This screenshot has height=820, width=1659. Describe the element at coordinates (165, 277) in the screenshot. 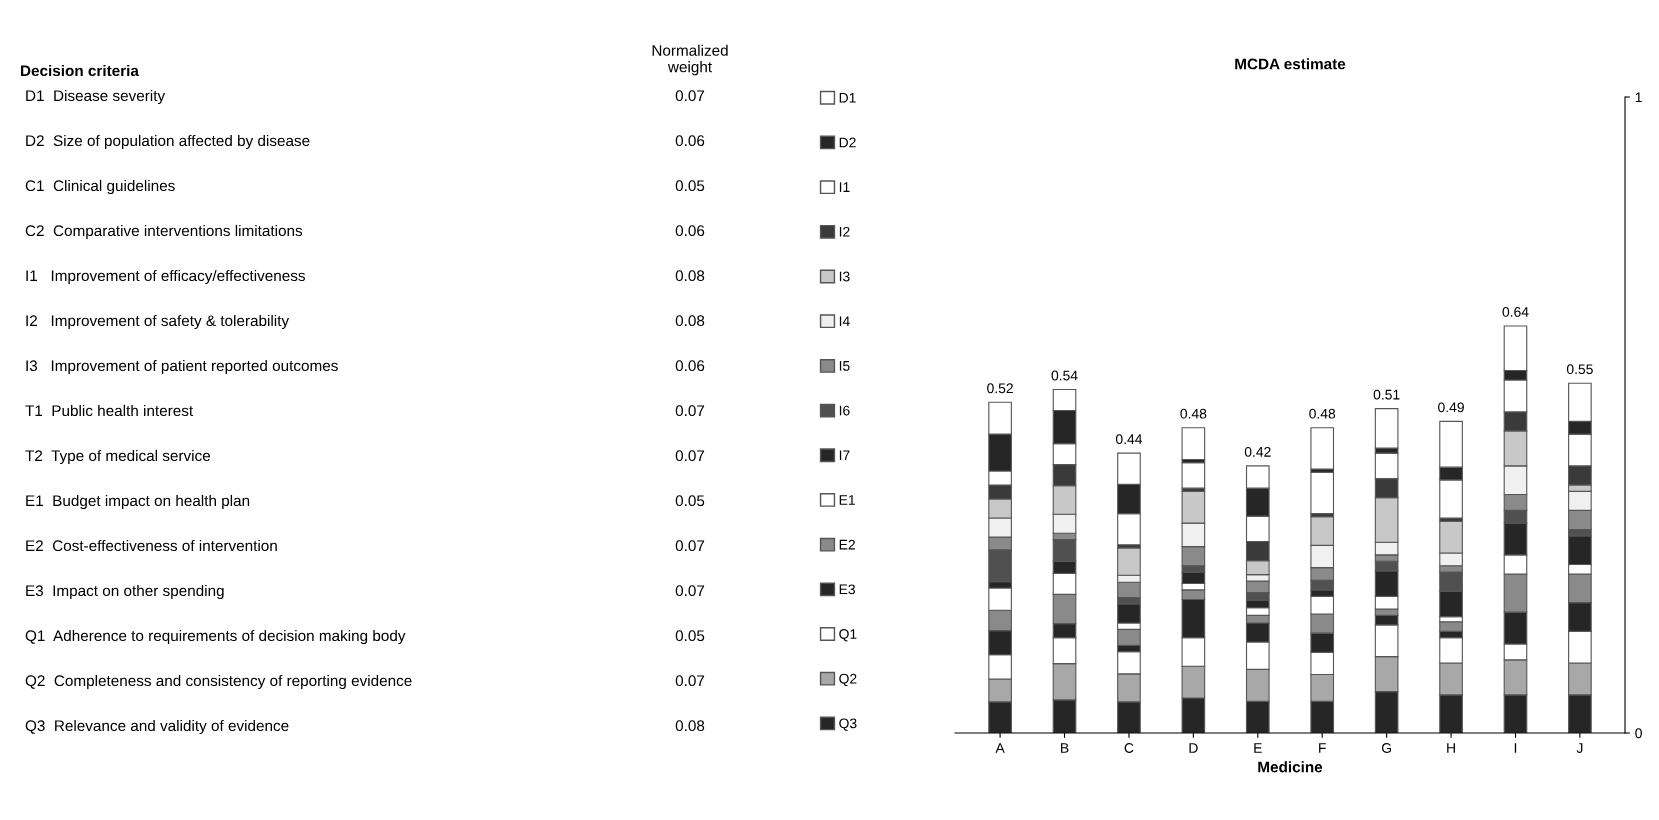

I see `category-label: I1 Improvement of efficacy/effectiveness` at that location.